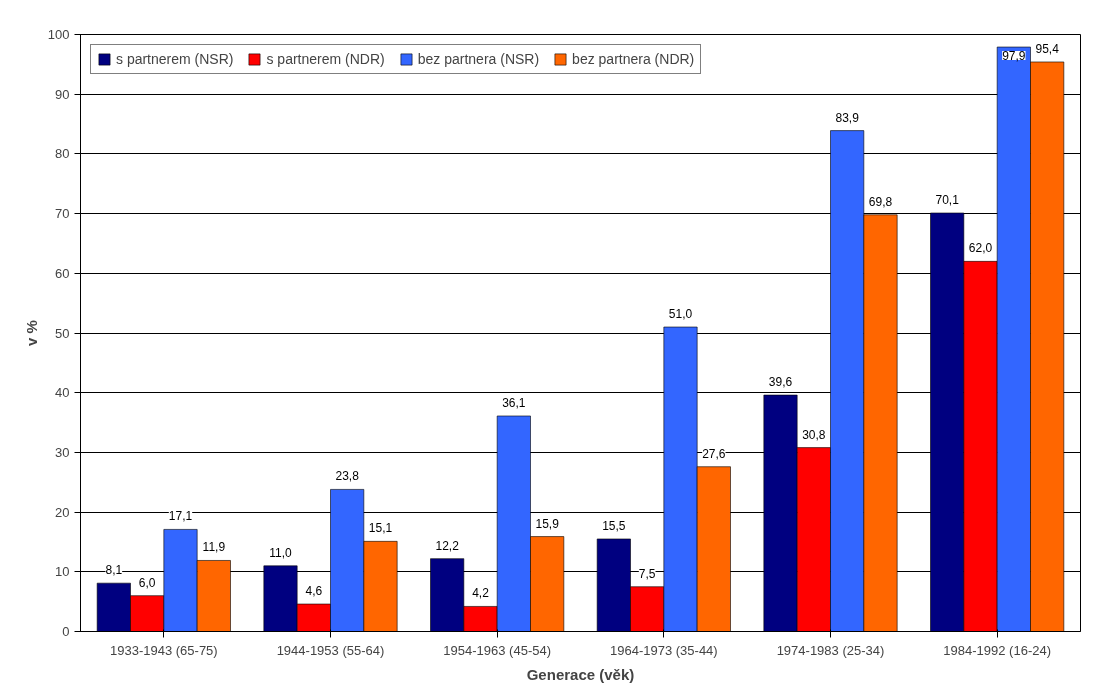 The height and width of the screenshot is (690, 1107). I want to click on x-tick-label: 1944-1953 (55-64), so click(330, 650).